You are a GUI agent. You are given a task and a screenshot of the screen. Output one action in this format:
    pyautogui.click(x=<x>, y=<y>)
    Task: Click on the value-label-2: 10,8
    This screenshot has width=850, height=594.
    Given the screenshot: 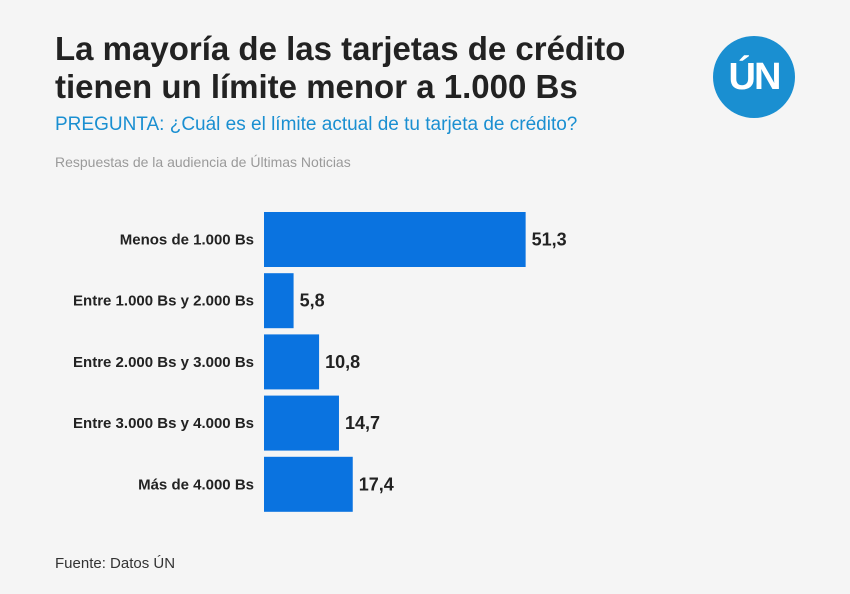 What is the action you would take?
    pyautogui.click(x=342, y=362)
    